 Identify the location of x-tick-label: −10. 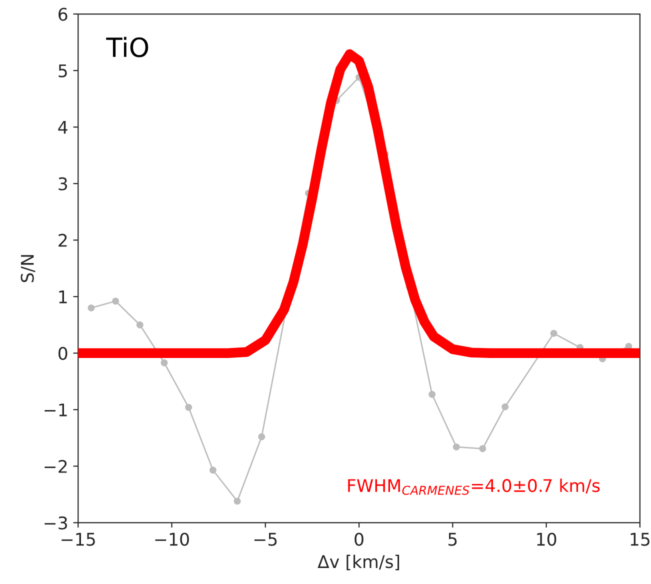
(172, 539).